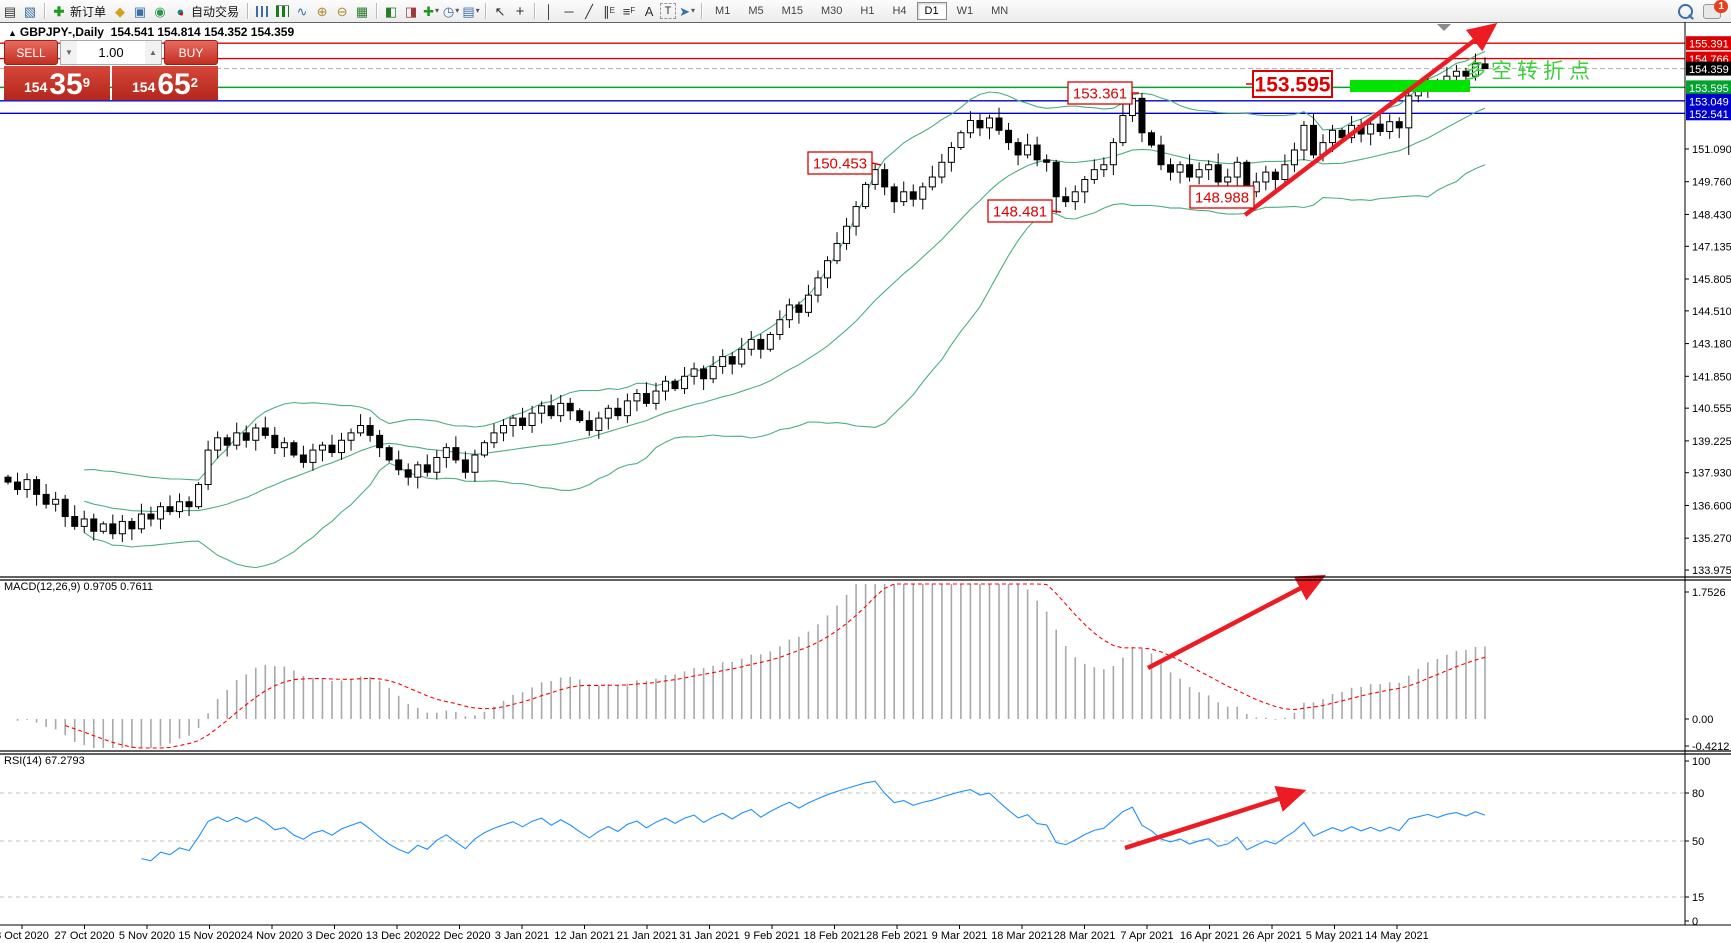  I want to click on timeframe-h1: H1, so click(867, 11).